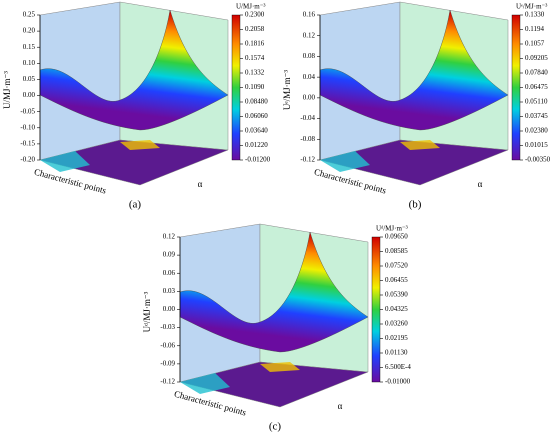  What do you see at coordinates (256, 145) in the screenshot?
I see `colorbar-tick-label: 0.01220` at bounding box center [256, 145].